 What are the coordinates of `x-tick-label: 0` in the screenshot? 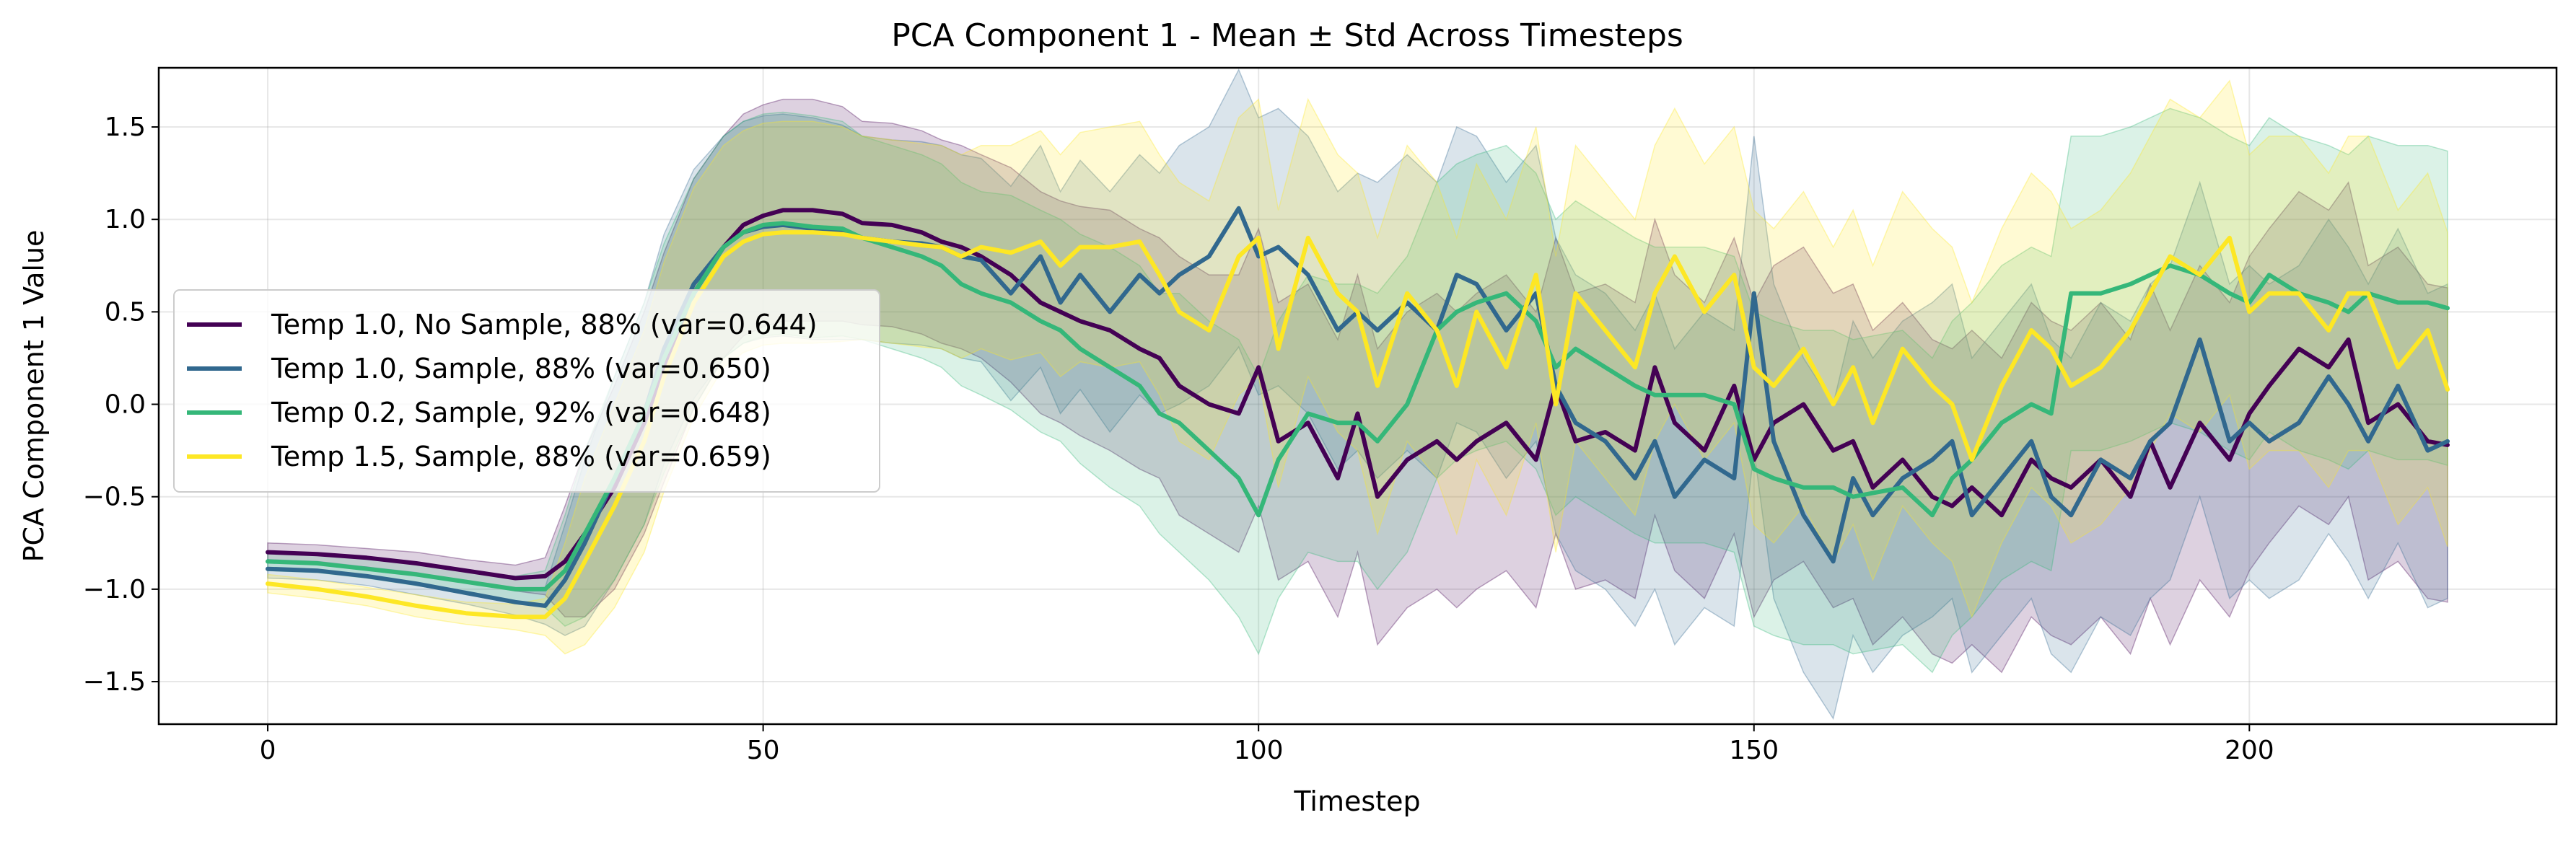 It's located at (268, 750).